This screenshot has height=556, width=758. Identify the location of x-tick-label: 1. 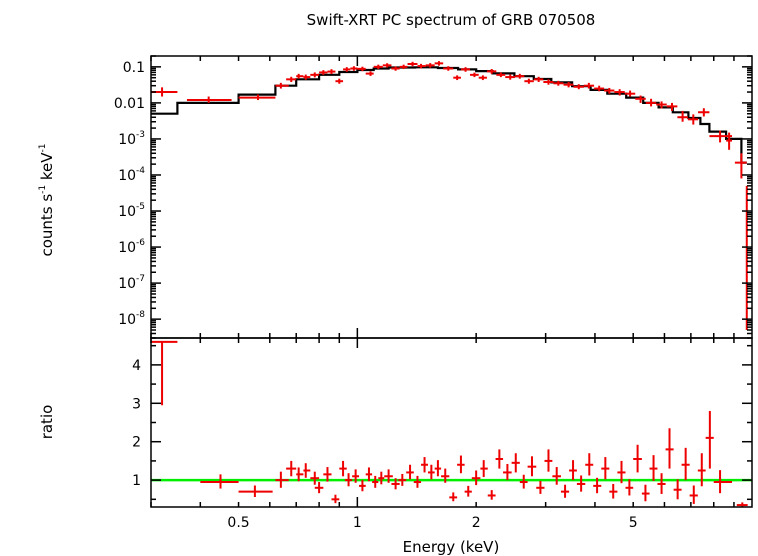
(357, 523).